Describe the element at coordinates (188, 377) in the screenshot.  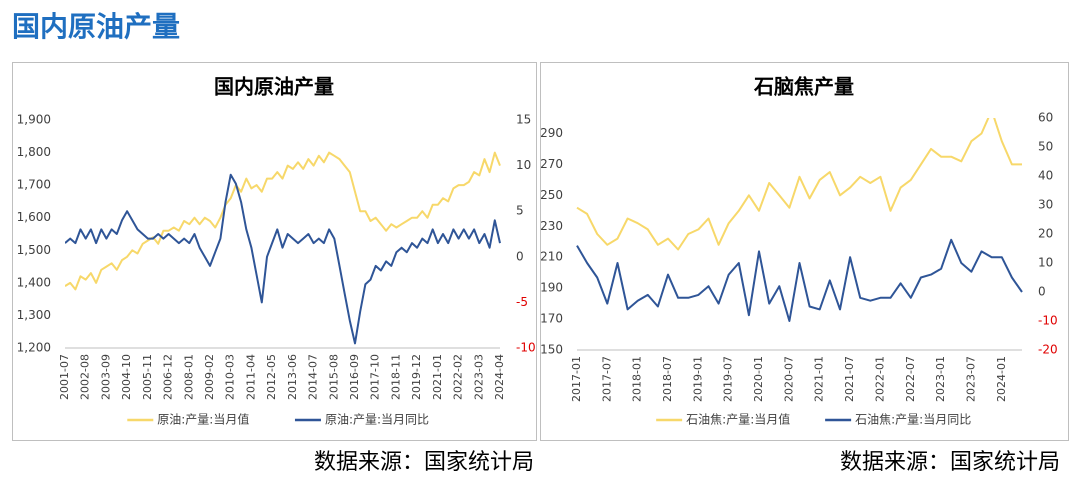
I see `x-tick-label: 2008-01` at that location.